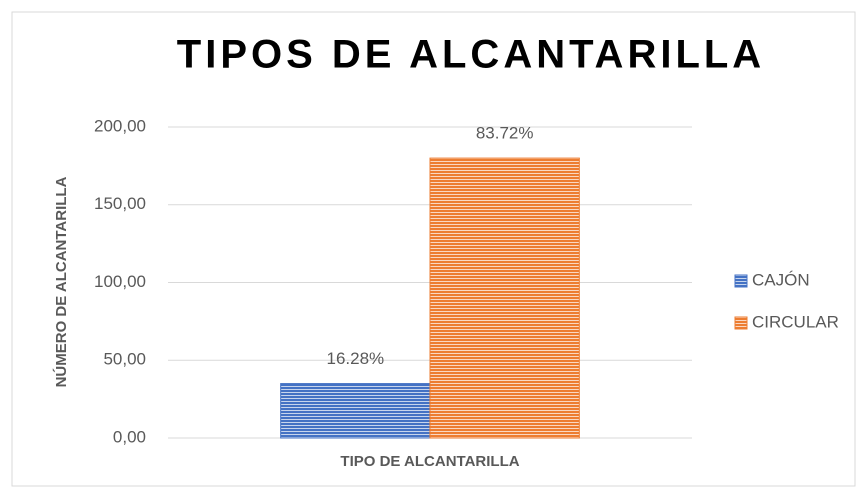 This screenshot has height=498, width=868. I want to click on legend-label: CIRCULAR, so click(795, 321).